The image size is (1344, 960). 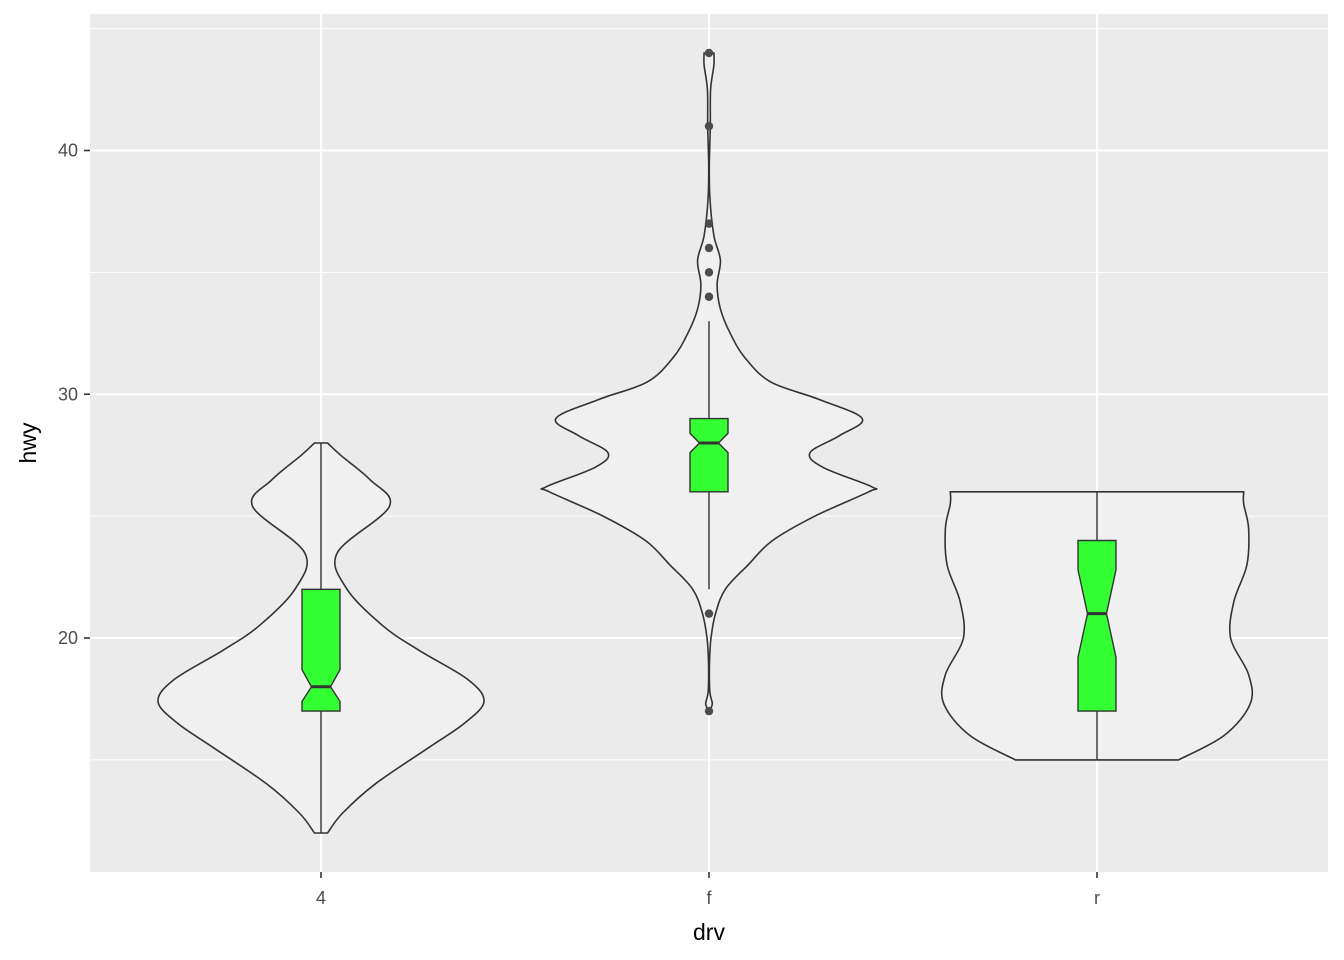 I want to click on box-r, so click(x=1097, y=625).